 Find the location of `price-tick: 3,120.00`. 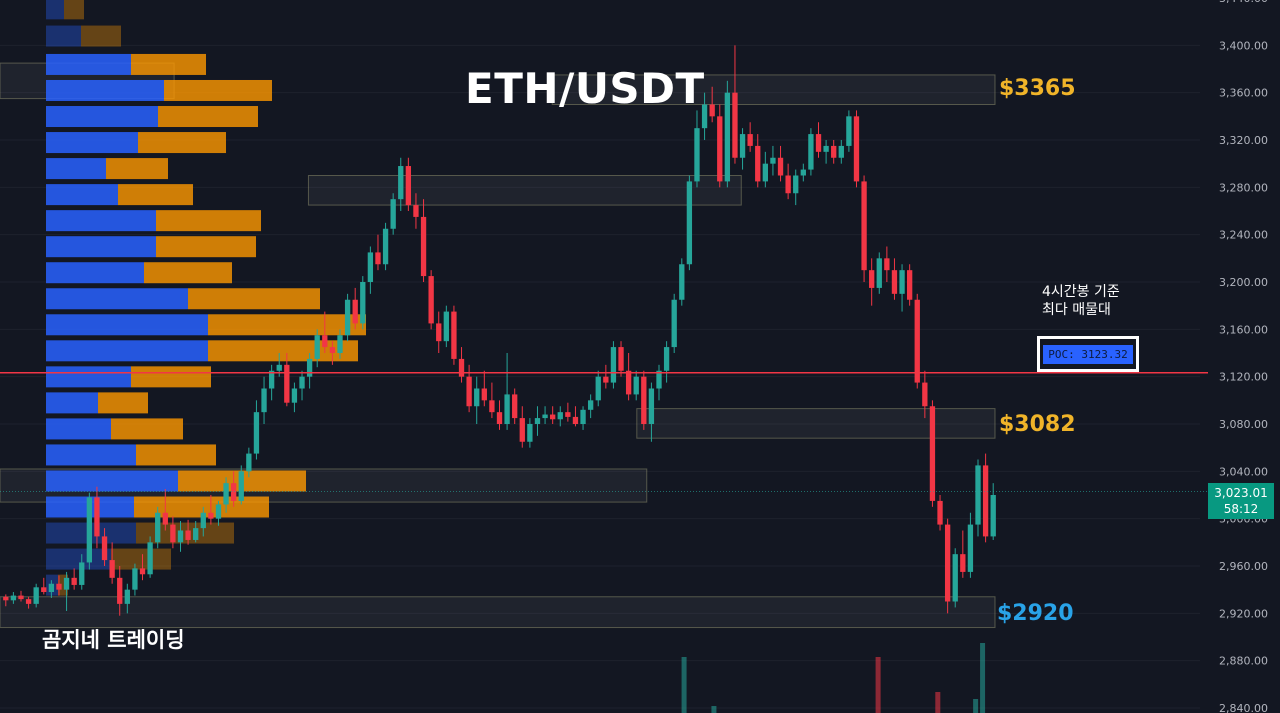

price-tick: 3,120.00 is located at coordinates (1243, 377).